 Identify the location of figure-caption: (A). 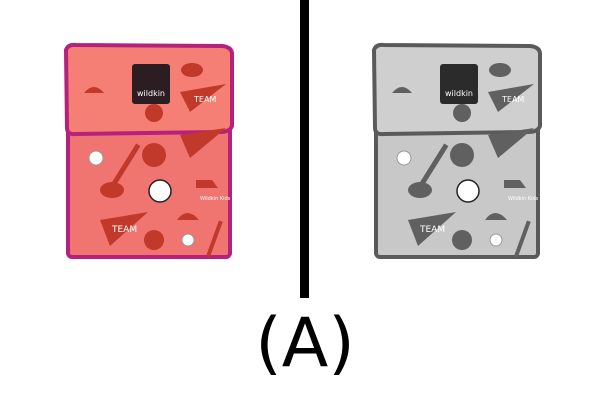
(305, 343).